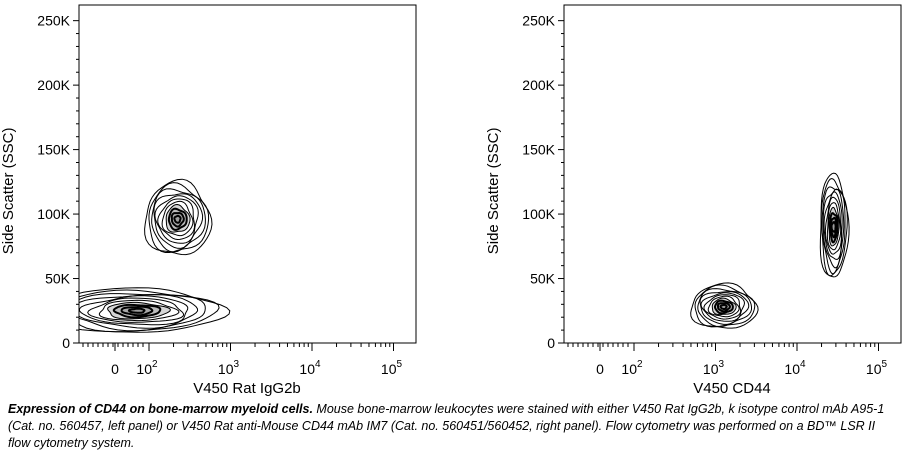  What do you see at coordinates (732, 388) in the screenshot?
I see `x-axis-title: V450 CD44` at bounding box center [732, 388].